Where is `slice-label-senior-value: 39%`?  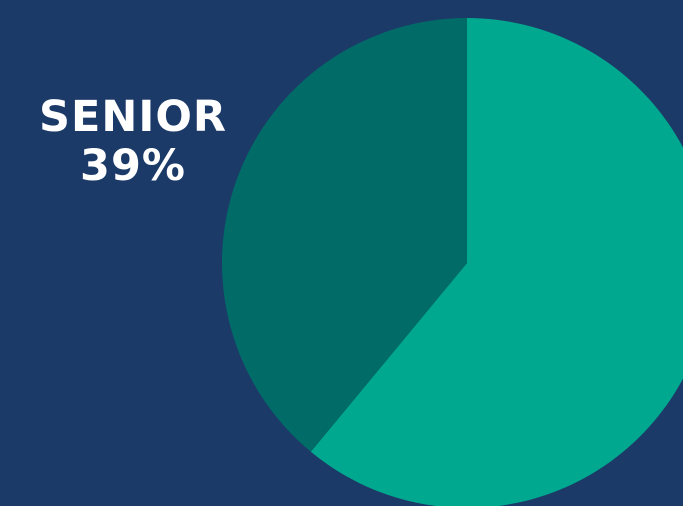
slice-label-senior-value: 39% is located at coordinates (133, 166).